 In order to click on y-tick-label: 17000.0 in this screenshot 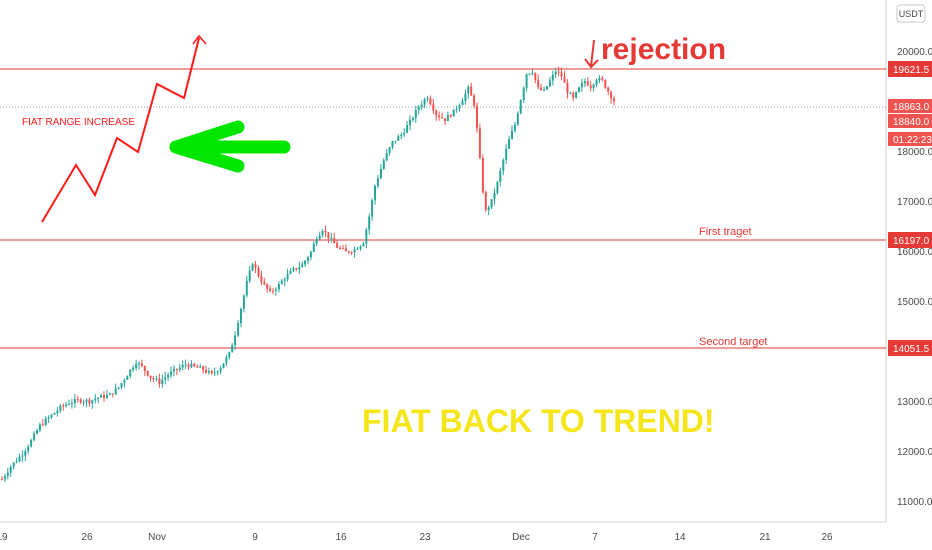, I will do `click(914, 202)`.